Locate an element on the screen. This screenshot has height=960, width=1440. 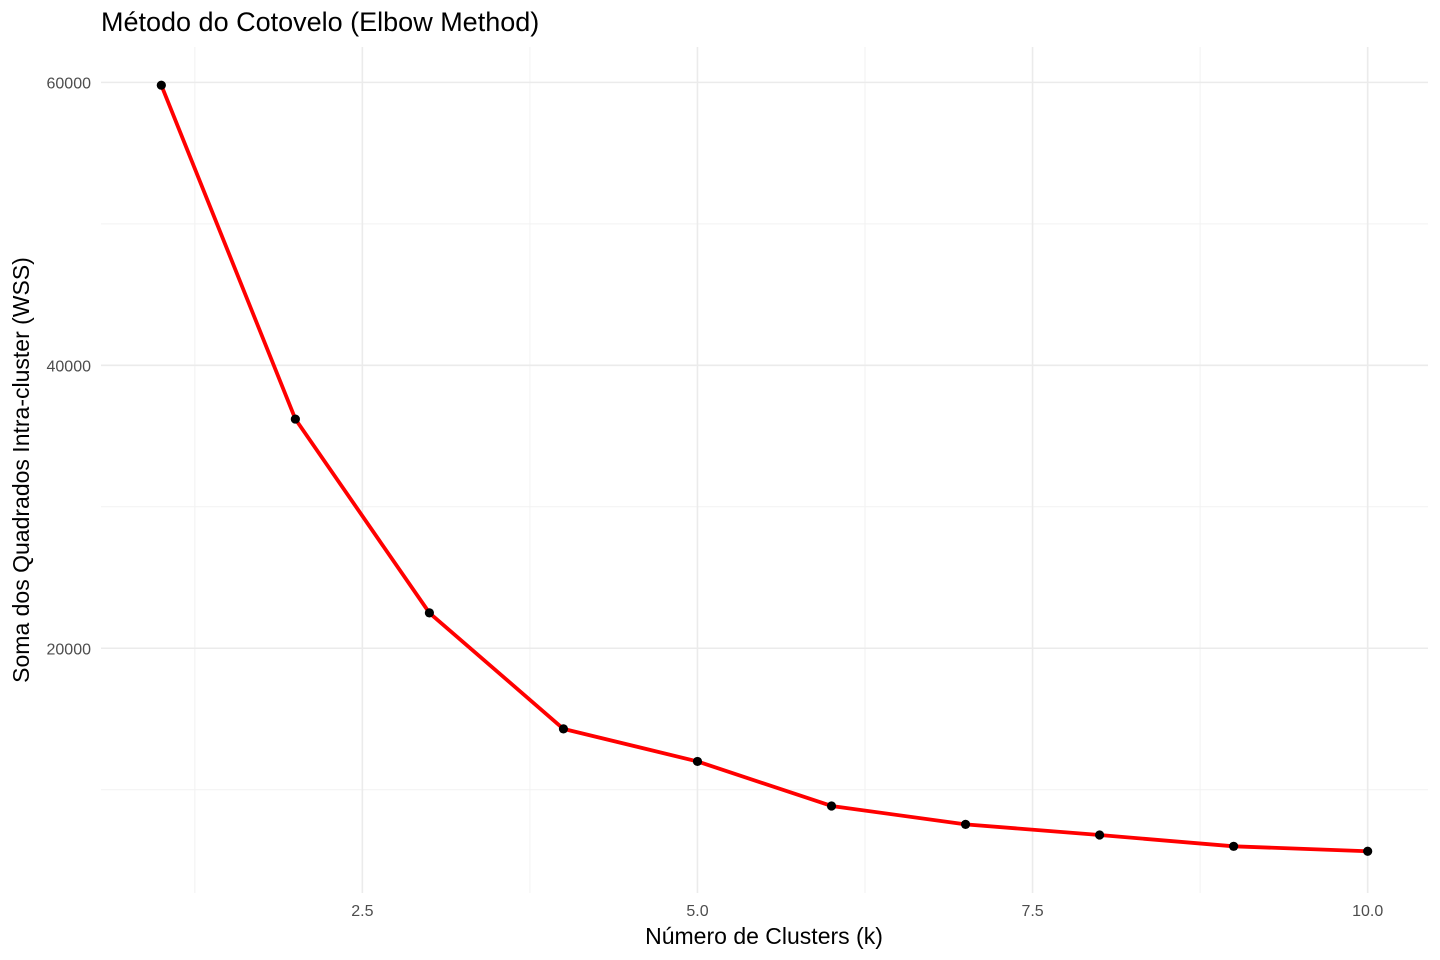
y-tick-label: 40000 is located at coordinates (69, 366).